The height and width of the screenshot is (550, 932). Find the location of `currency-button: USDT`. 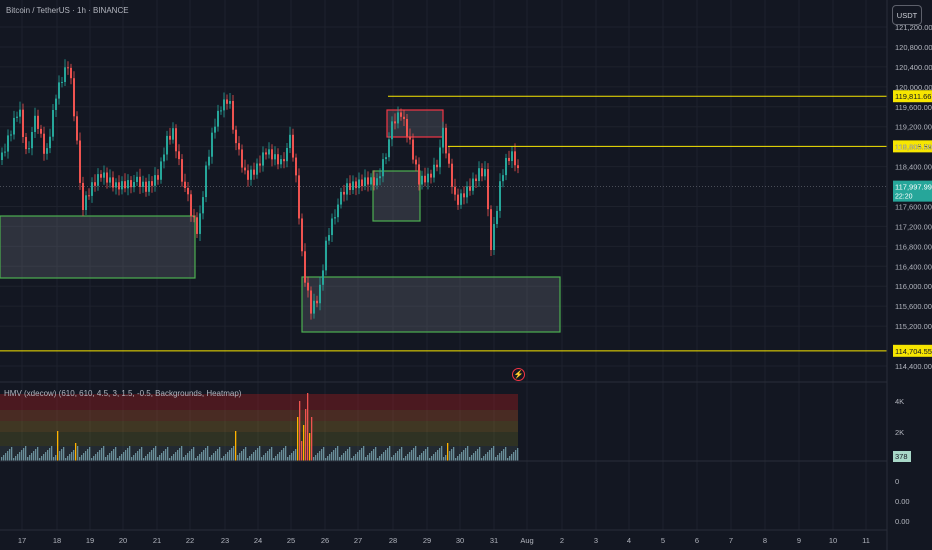

currency-button: USDT is located at coordinates (907, 15).